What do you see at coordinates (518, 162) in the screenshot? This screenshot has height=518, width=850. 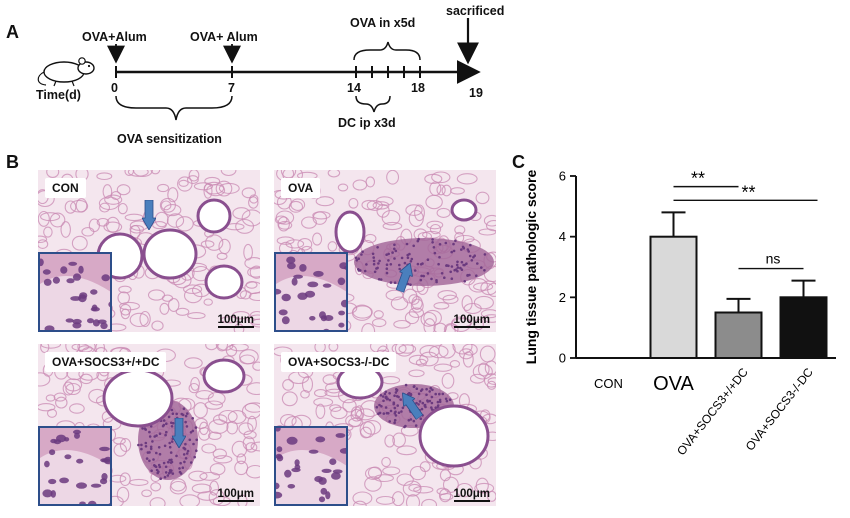 I see `panel-letter-c: C` at bounding box center [518, 162].